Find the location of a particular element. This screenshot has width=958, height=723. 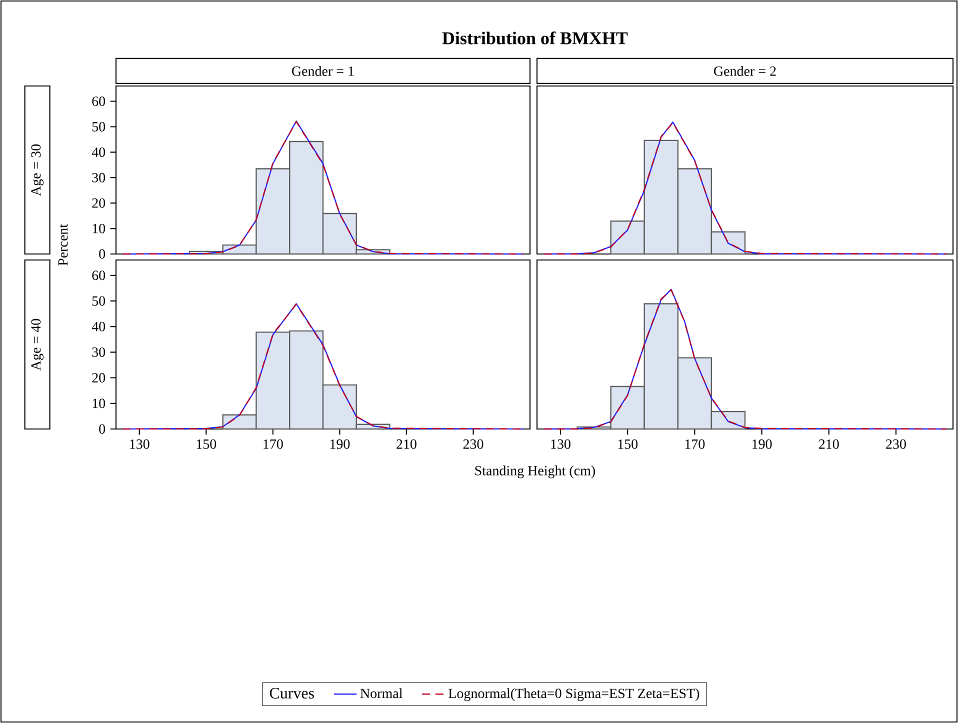

legend-label: Normal is located at coordinates (381, 693).